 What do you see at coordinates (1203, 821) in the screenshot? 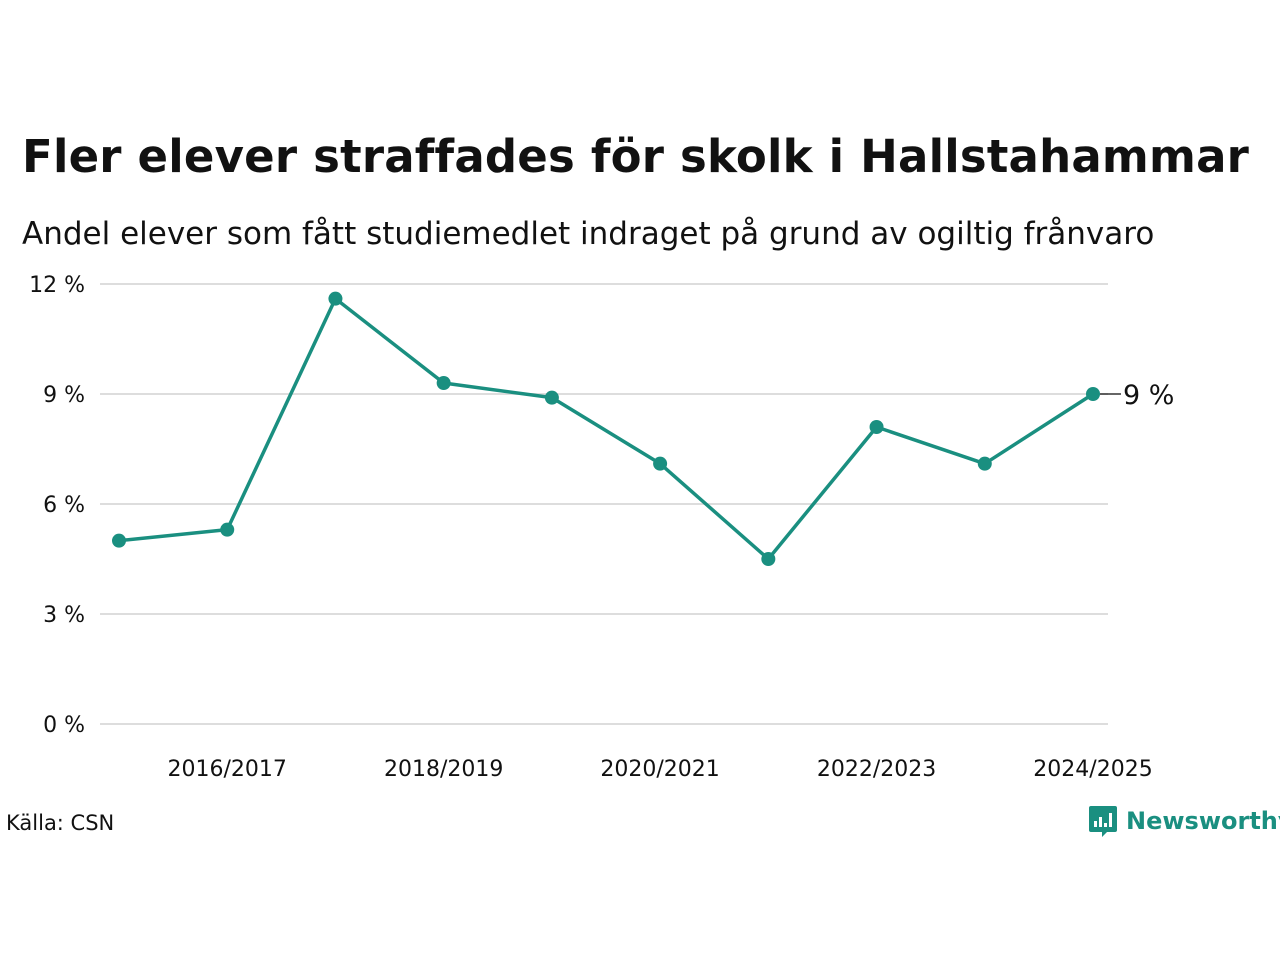
I see `brand-name: Newsworthy` at bounding box center [1203, 821].